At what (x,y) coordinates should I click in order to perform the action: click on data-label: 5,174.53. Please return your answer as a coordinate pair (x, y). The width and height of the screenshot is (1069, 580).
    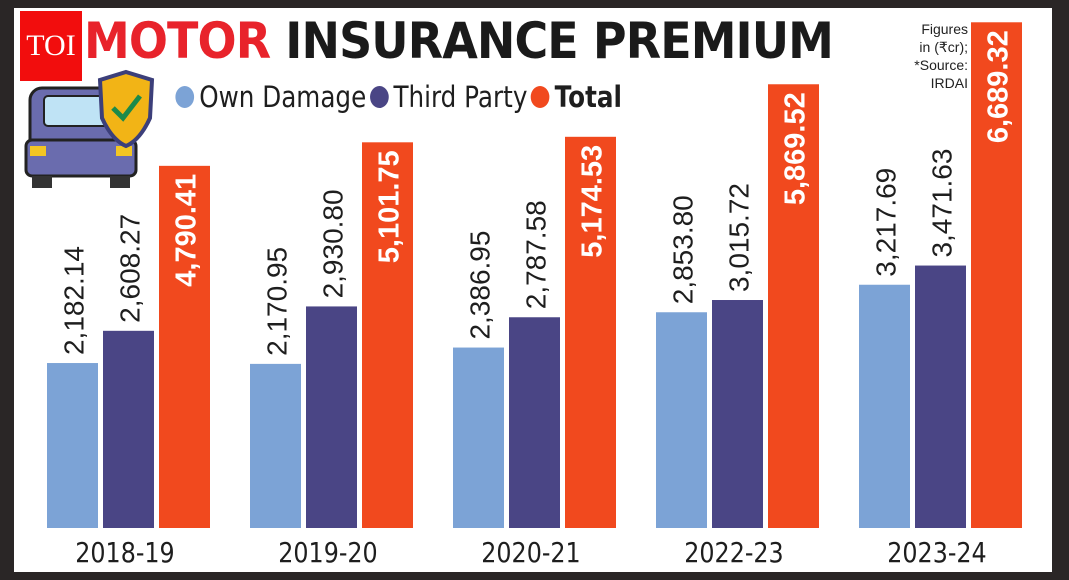
    Looking at the image, I should click on (593, 201).